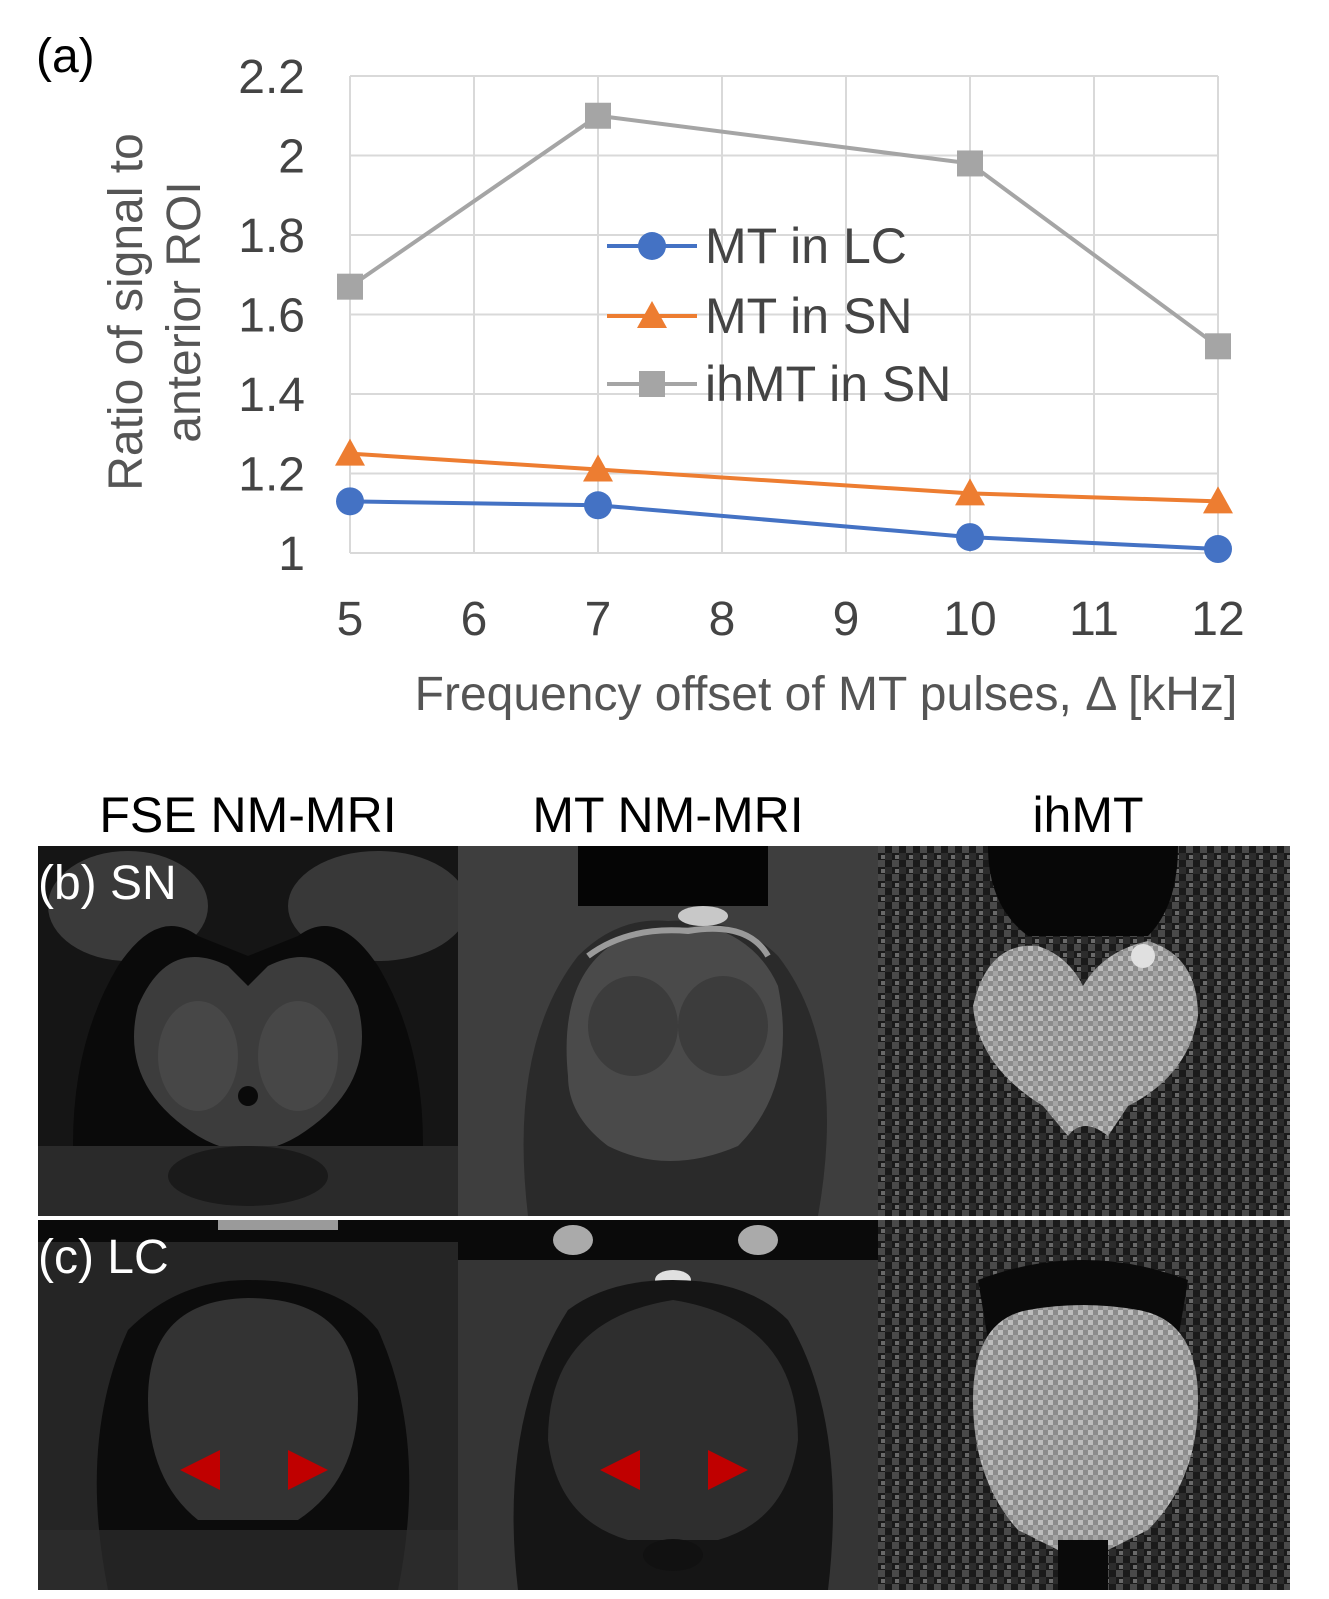 The width and height of the screenshot is (1329, 1599). What do you see at coordinates (248, 1031) in the screenshot?
I see `image-fse-sn` at bounding box center [248, 1031].